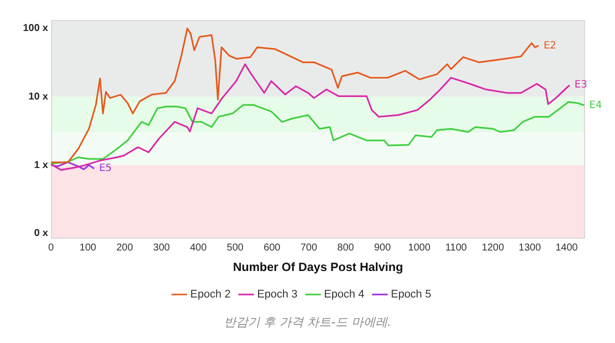 This screenshot has height=343, width=615. I want to click on x-tick-label: 500, so click(235, 248).